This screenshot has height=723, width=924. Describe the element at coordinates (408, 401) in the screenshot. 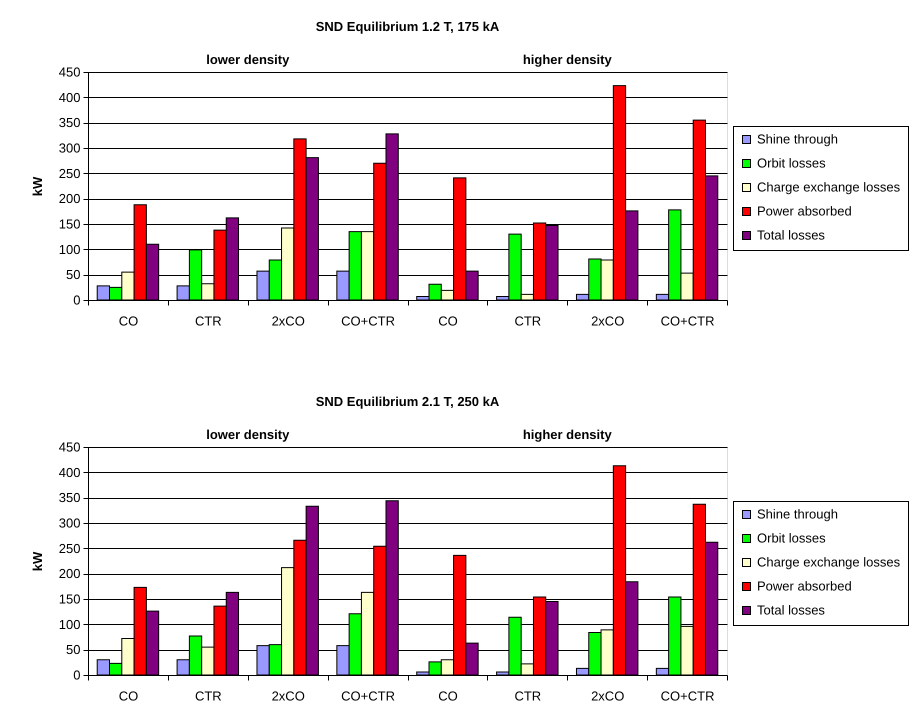

I see `chart-title: SND Equilibrium 2.1 T, 250 kA` at that location.